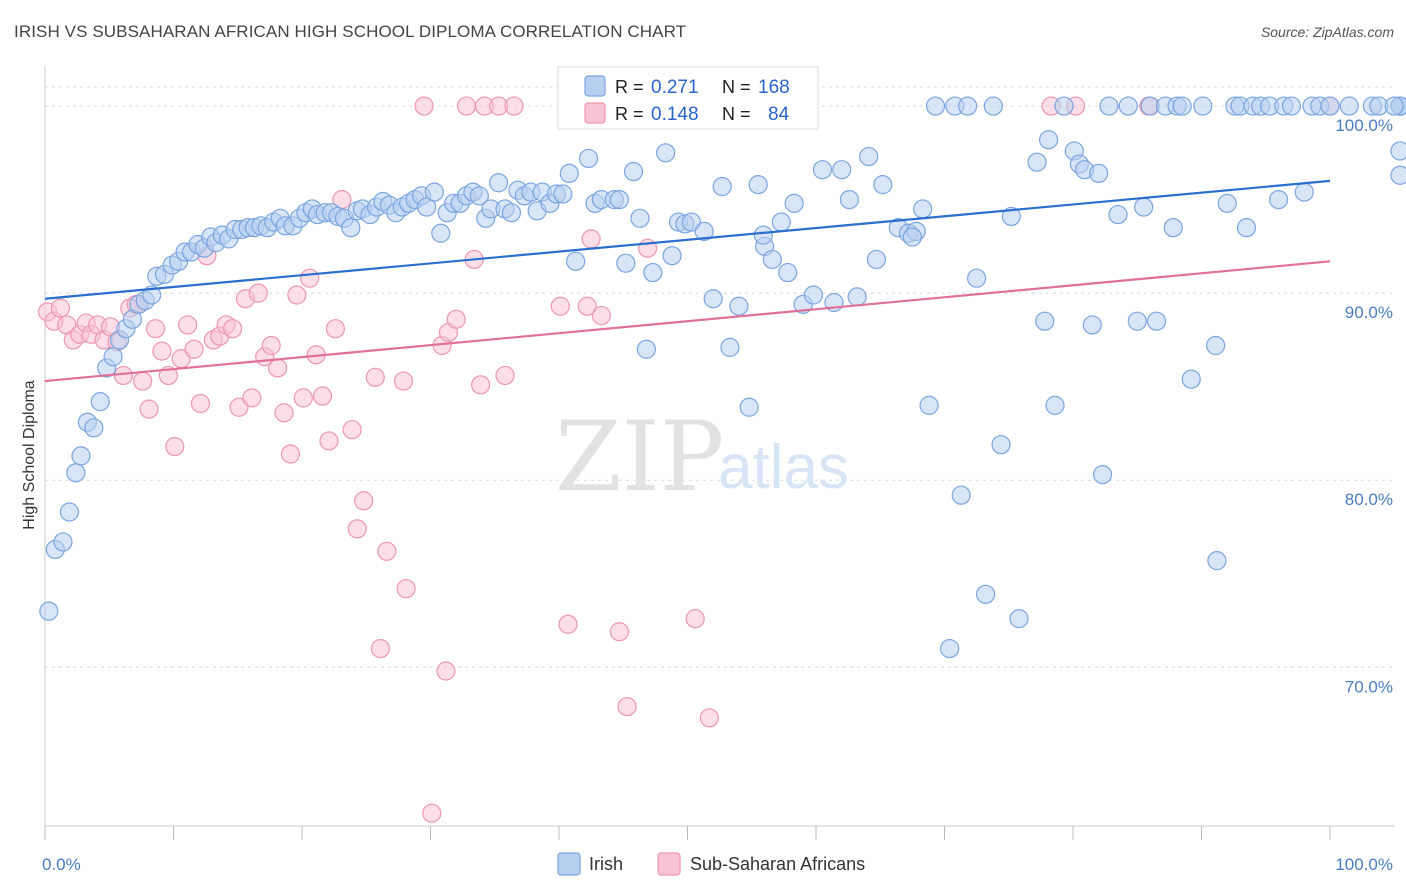 Image resolution: width=1406 pixels, height=892 pixels. What do you see at coordinates (1369, 686) in the screenshot?
I see `y-tick-label: 70.0%` at bounding box center [1369, 686].